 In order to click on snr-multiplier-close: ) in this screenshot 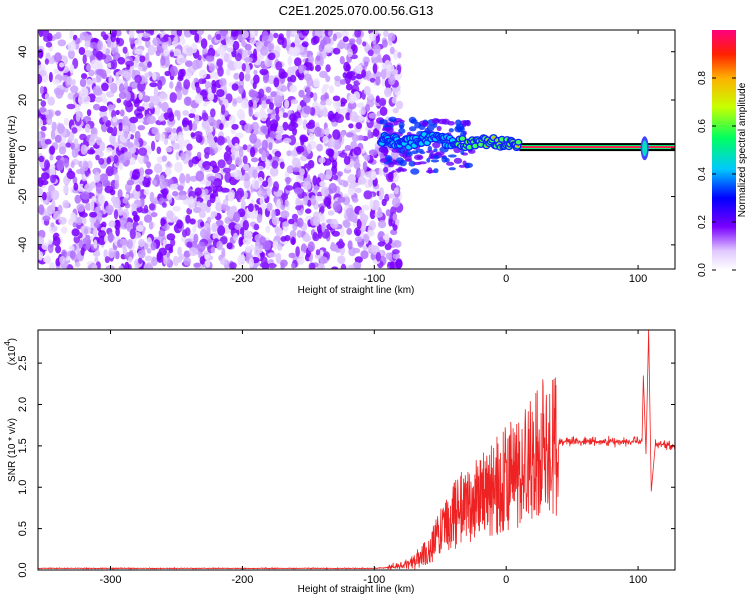, I will do `click(12, 339)`.